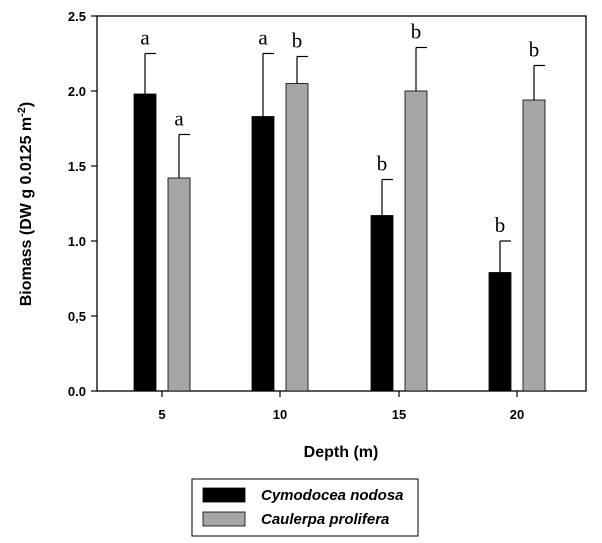 The width and height of the screenshot is (602, 543). Describe the element at coordinates (77, 91) in the screenshot. I see `y-tick-label: 2.0` at that location.